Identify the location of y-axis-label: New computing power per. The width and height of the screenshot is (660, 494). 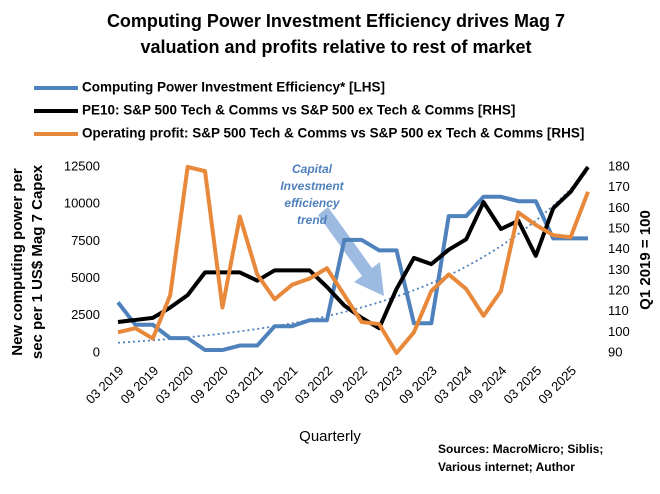
(17, 262).